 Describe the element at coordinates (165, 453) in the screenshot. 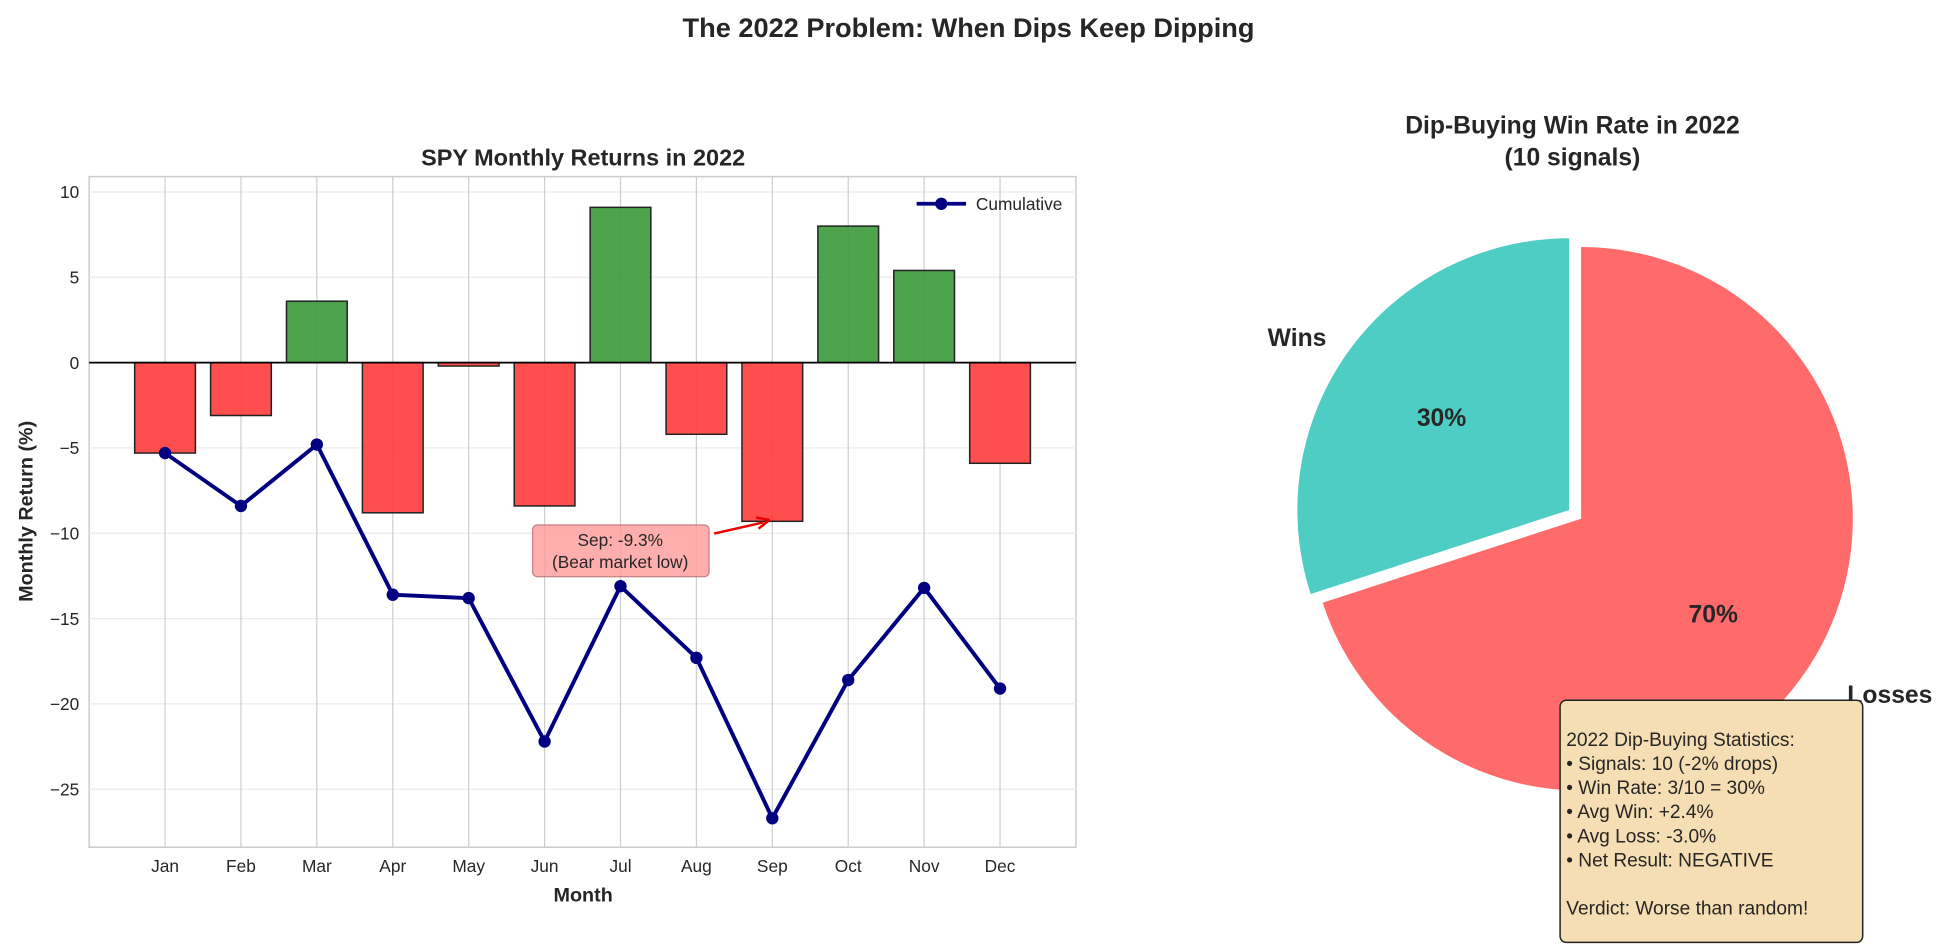

I see `cumulative-point-jan` at that location.